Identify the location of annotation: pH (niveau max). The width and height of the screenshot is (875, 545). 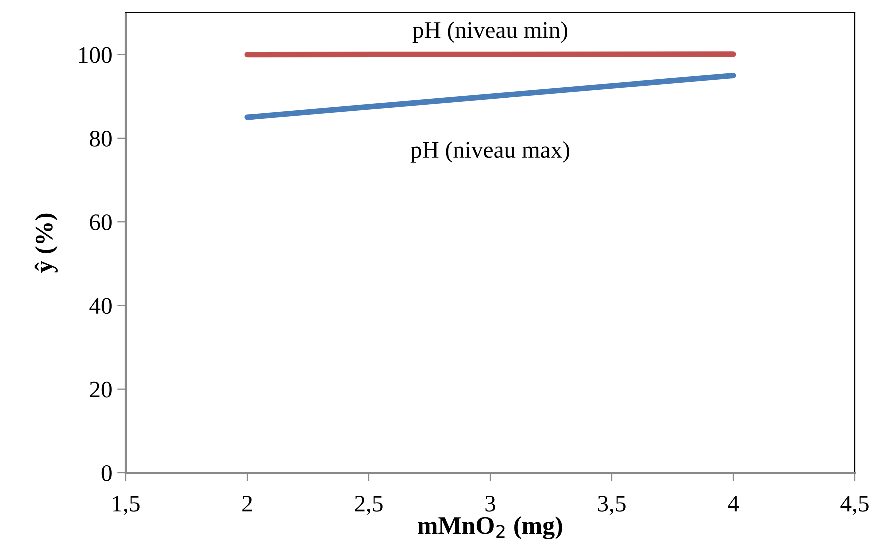
(490, 152).